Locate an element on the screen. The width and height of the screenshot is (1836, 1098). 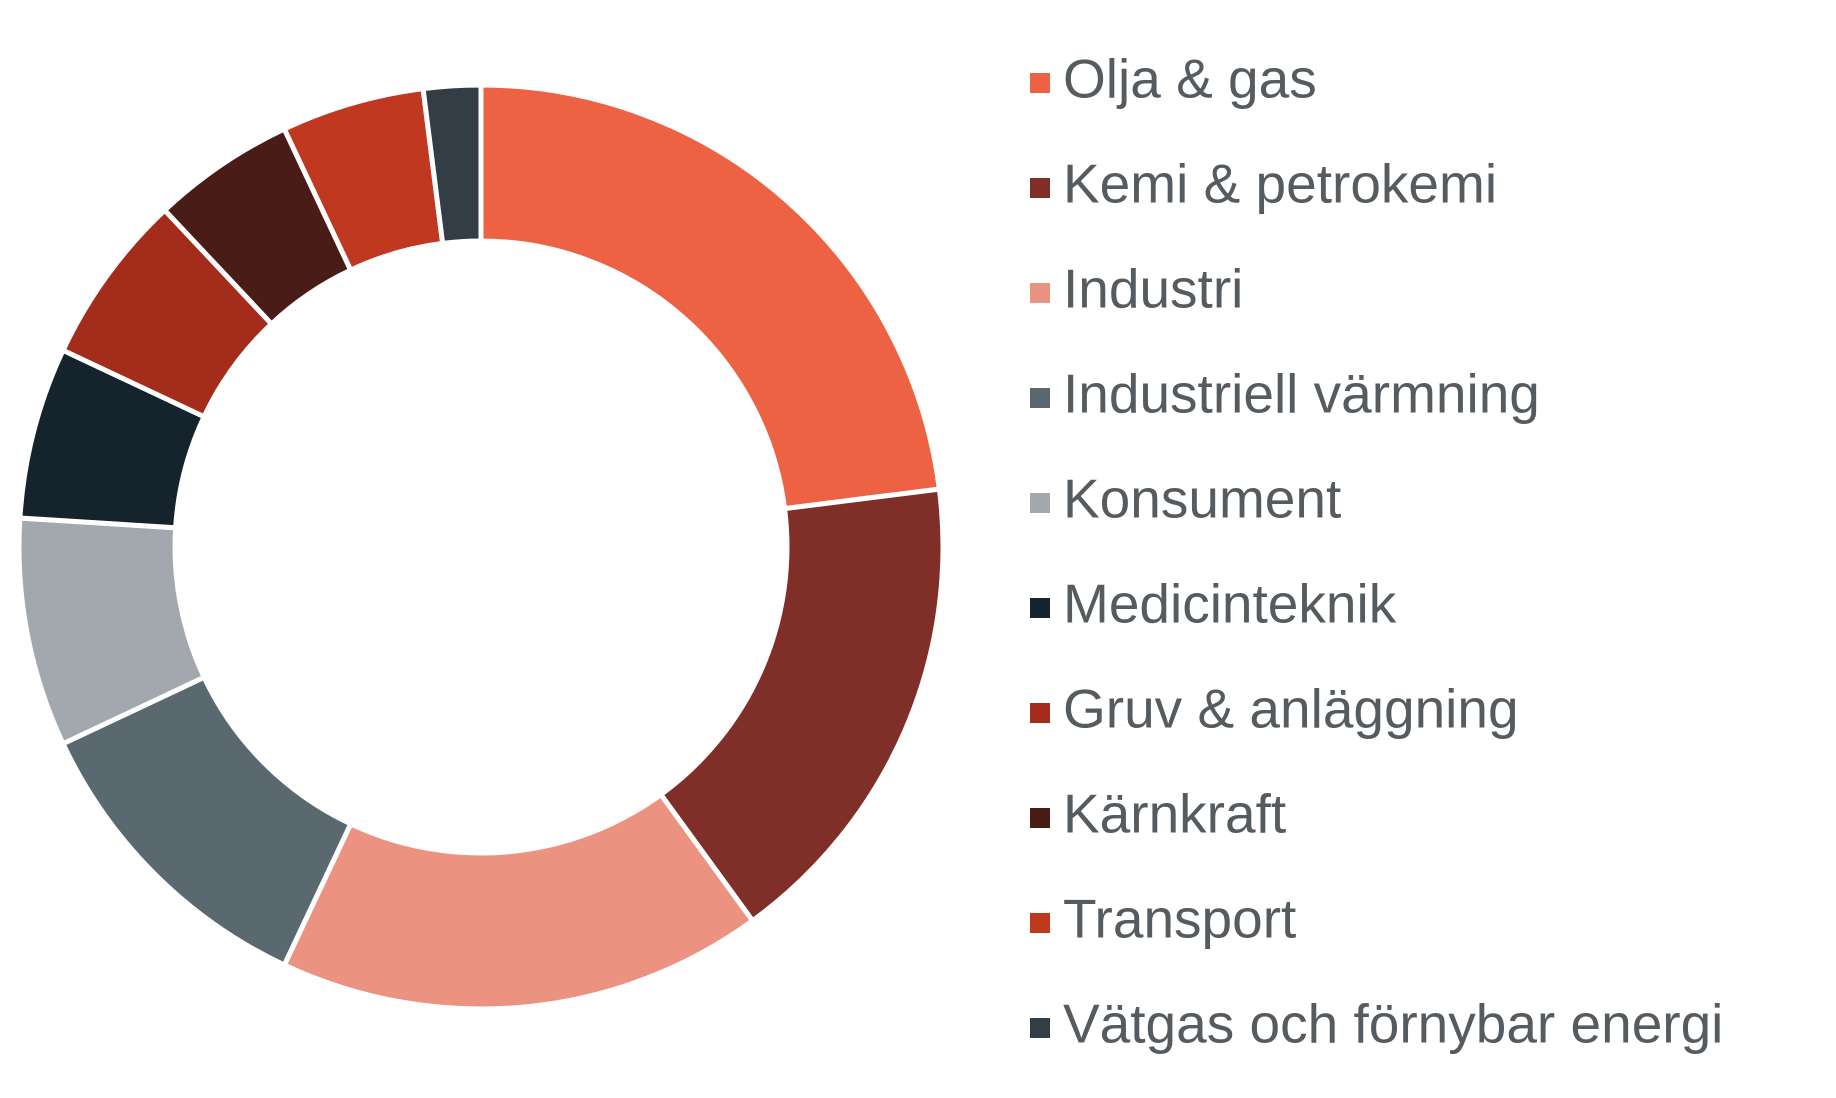
legend-label: Kemi & petrokemi is located at coordinates (1280, 184).